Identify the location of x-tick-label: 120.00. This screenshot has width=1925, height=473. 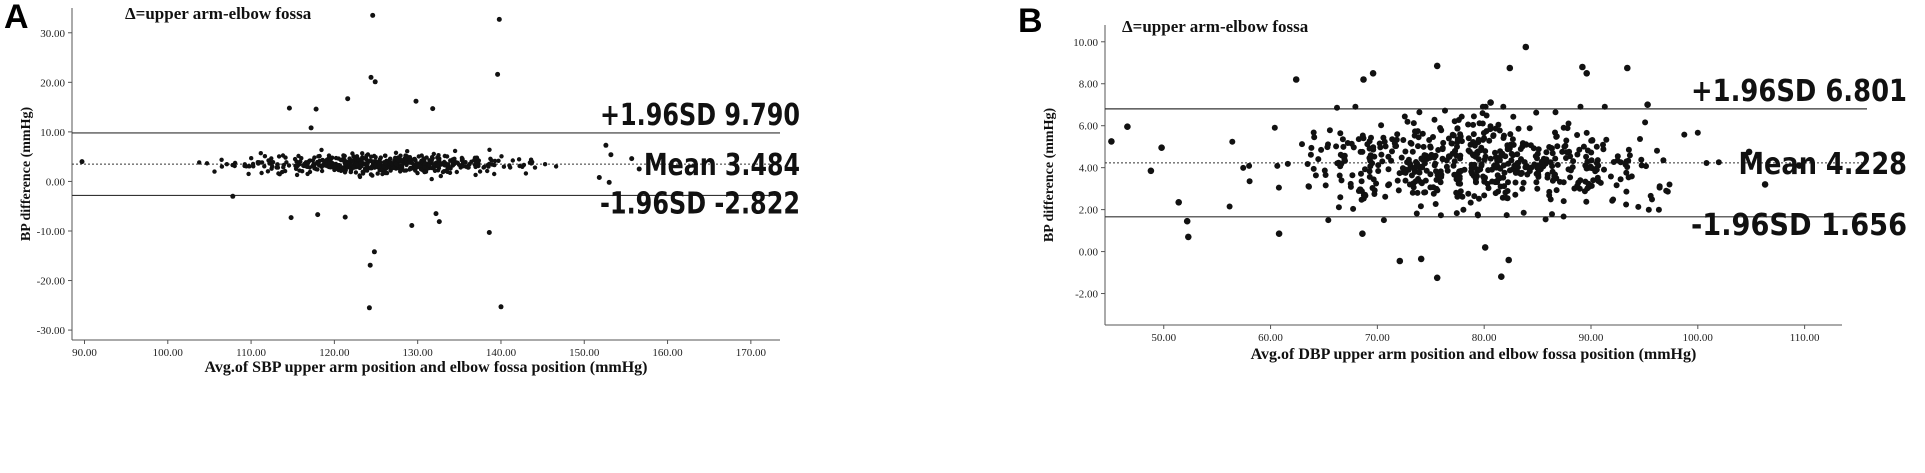
(334, 353).